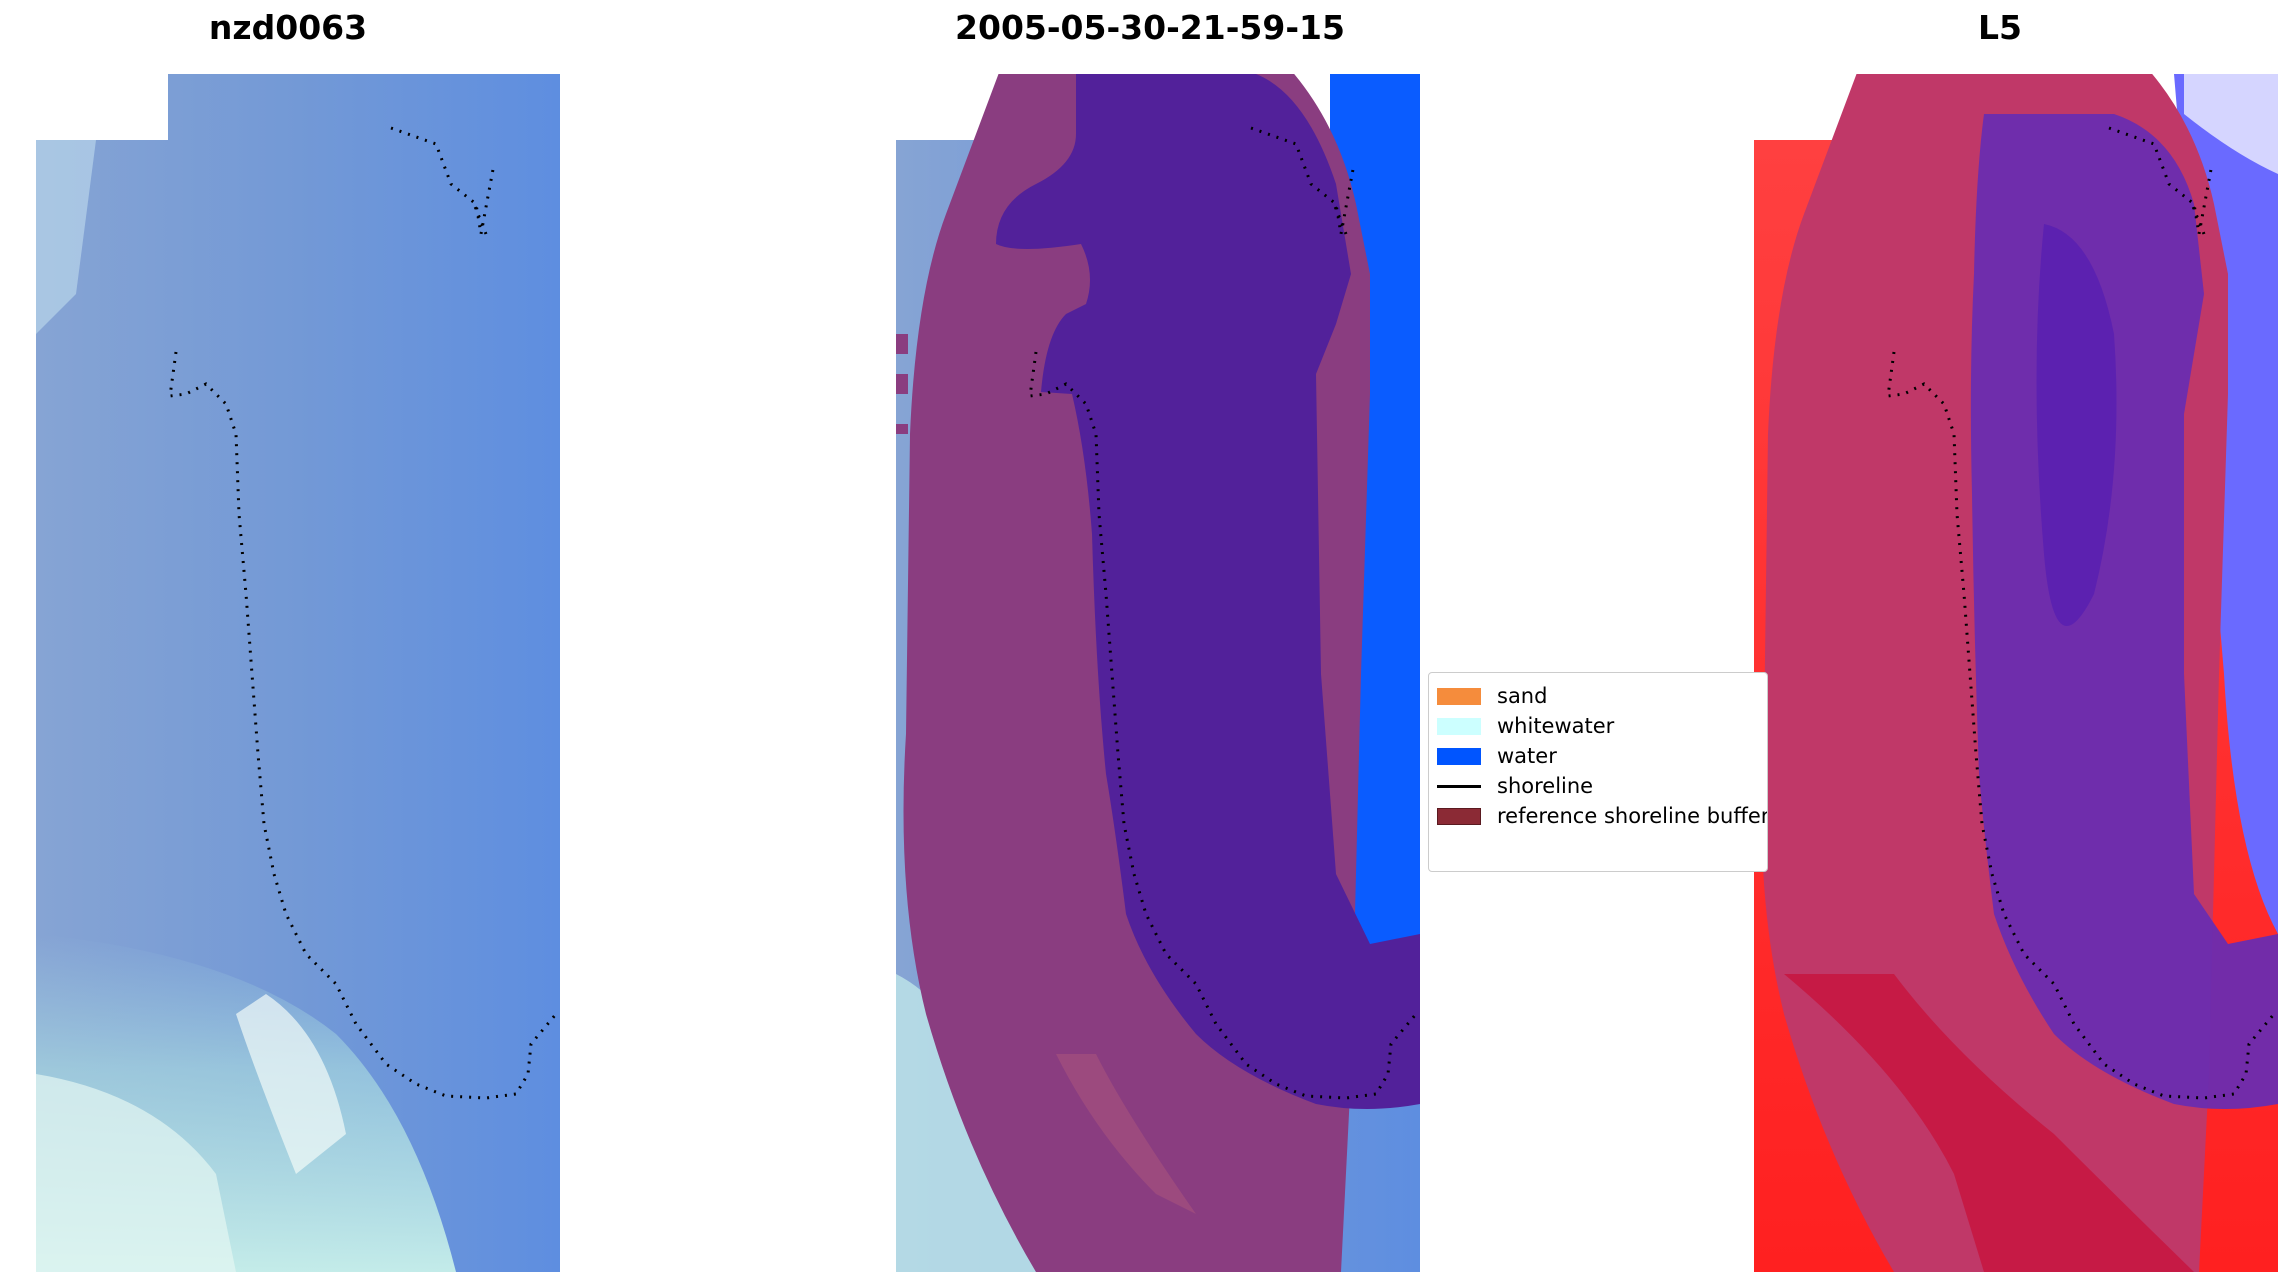  What do you see at coordinates (1459, 816) in the screenshot?
I see `legend-swatch-buffer` at bounding box center [1459, 816].